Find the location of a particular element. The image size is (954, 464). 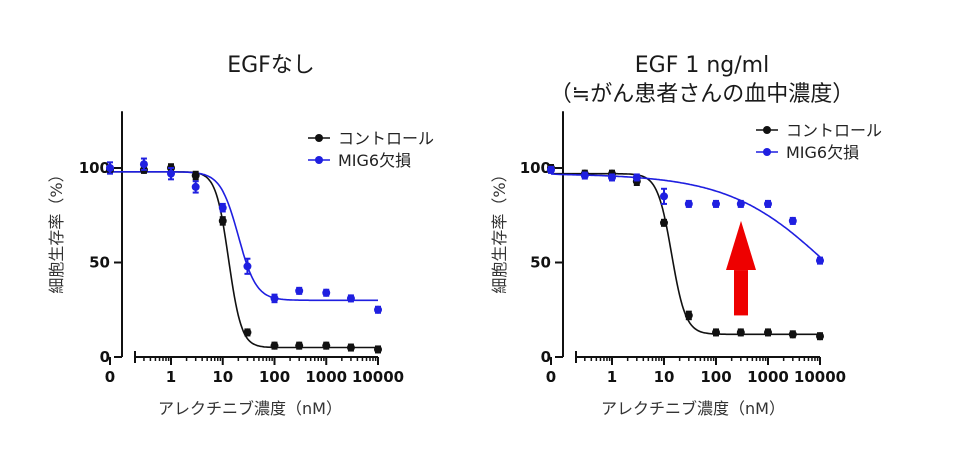

chart-title: EGF 1 ng/ml is located at coordinates (702, 65).